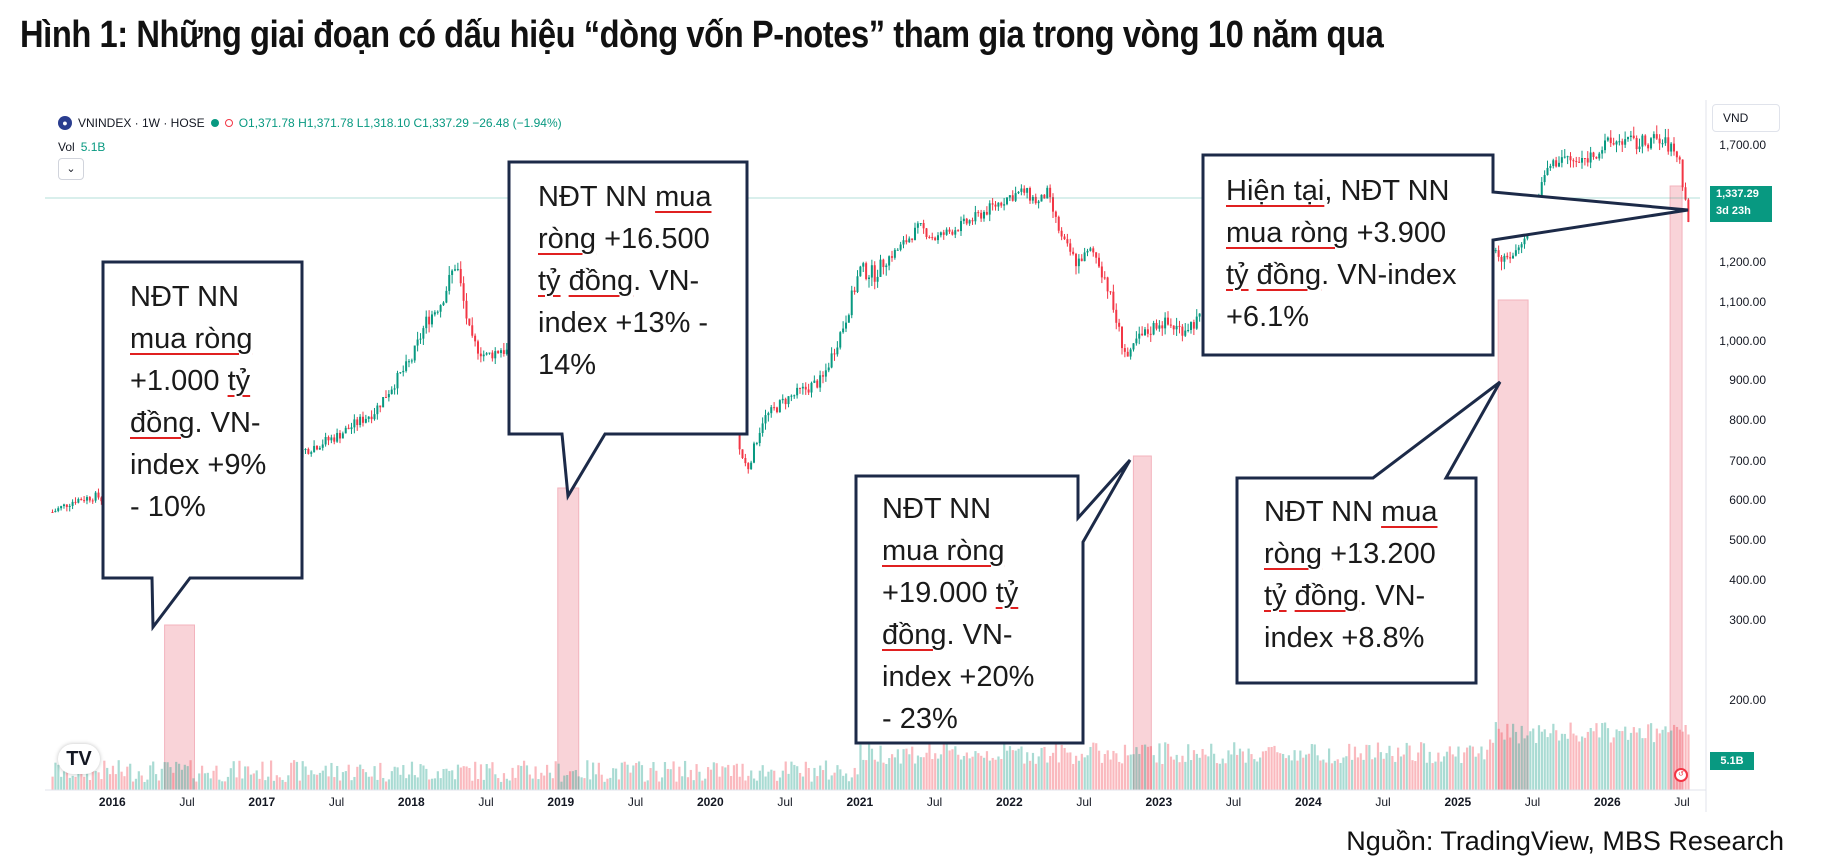 This screenshot has width=1840, height=857. Describe the element at coordinates (112, 802) in the screenshot. I see `x-tick-label: 2016` at that location.